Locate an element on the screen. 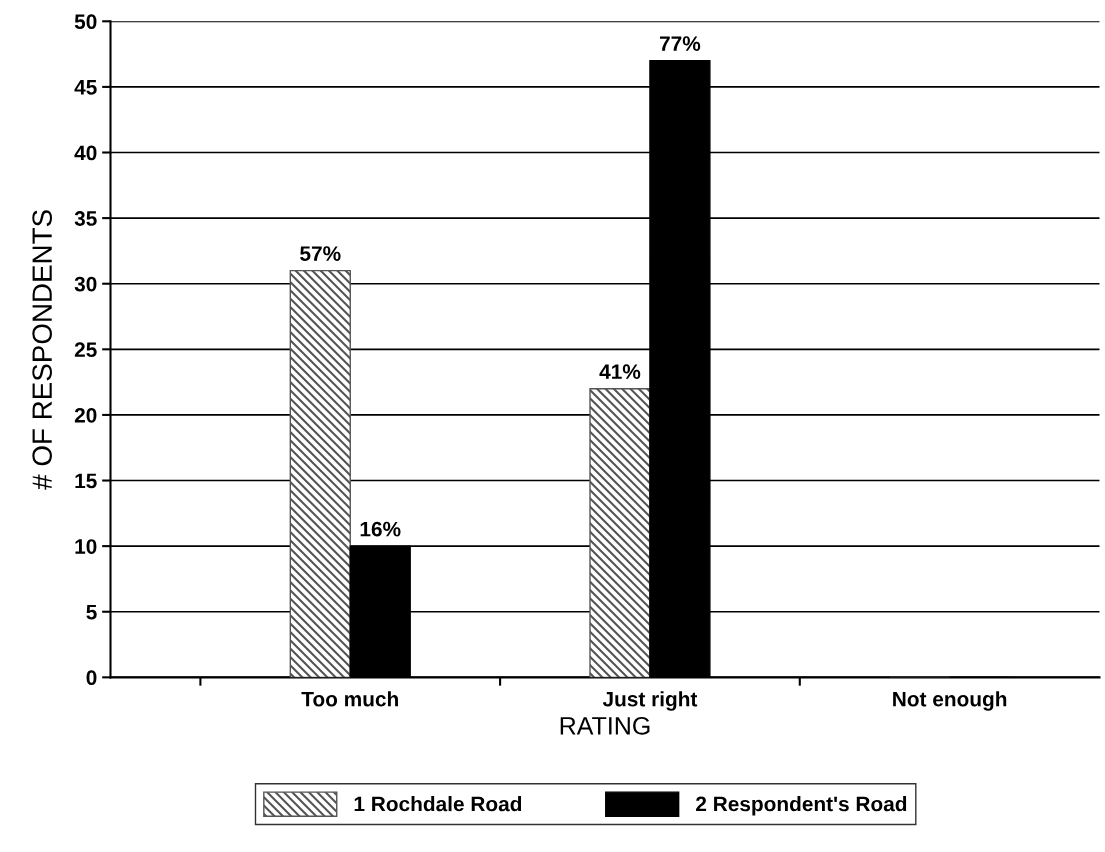 The width and height of the screenshot is (1105, 852). annotation: 41% is located at coordinates (620, 371).